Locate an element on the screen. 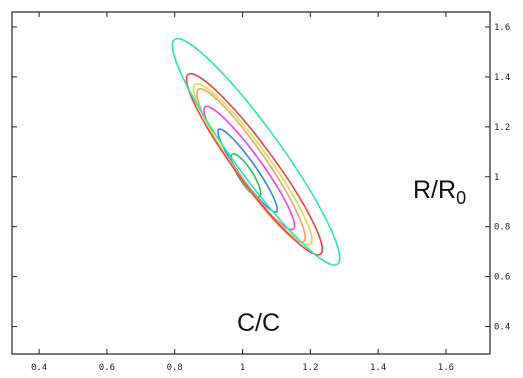 Image resolution: width=523 pixels, height=378 pixels. y-axis-label: R/R0 is located at coordinates (439, 192).